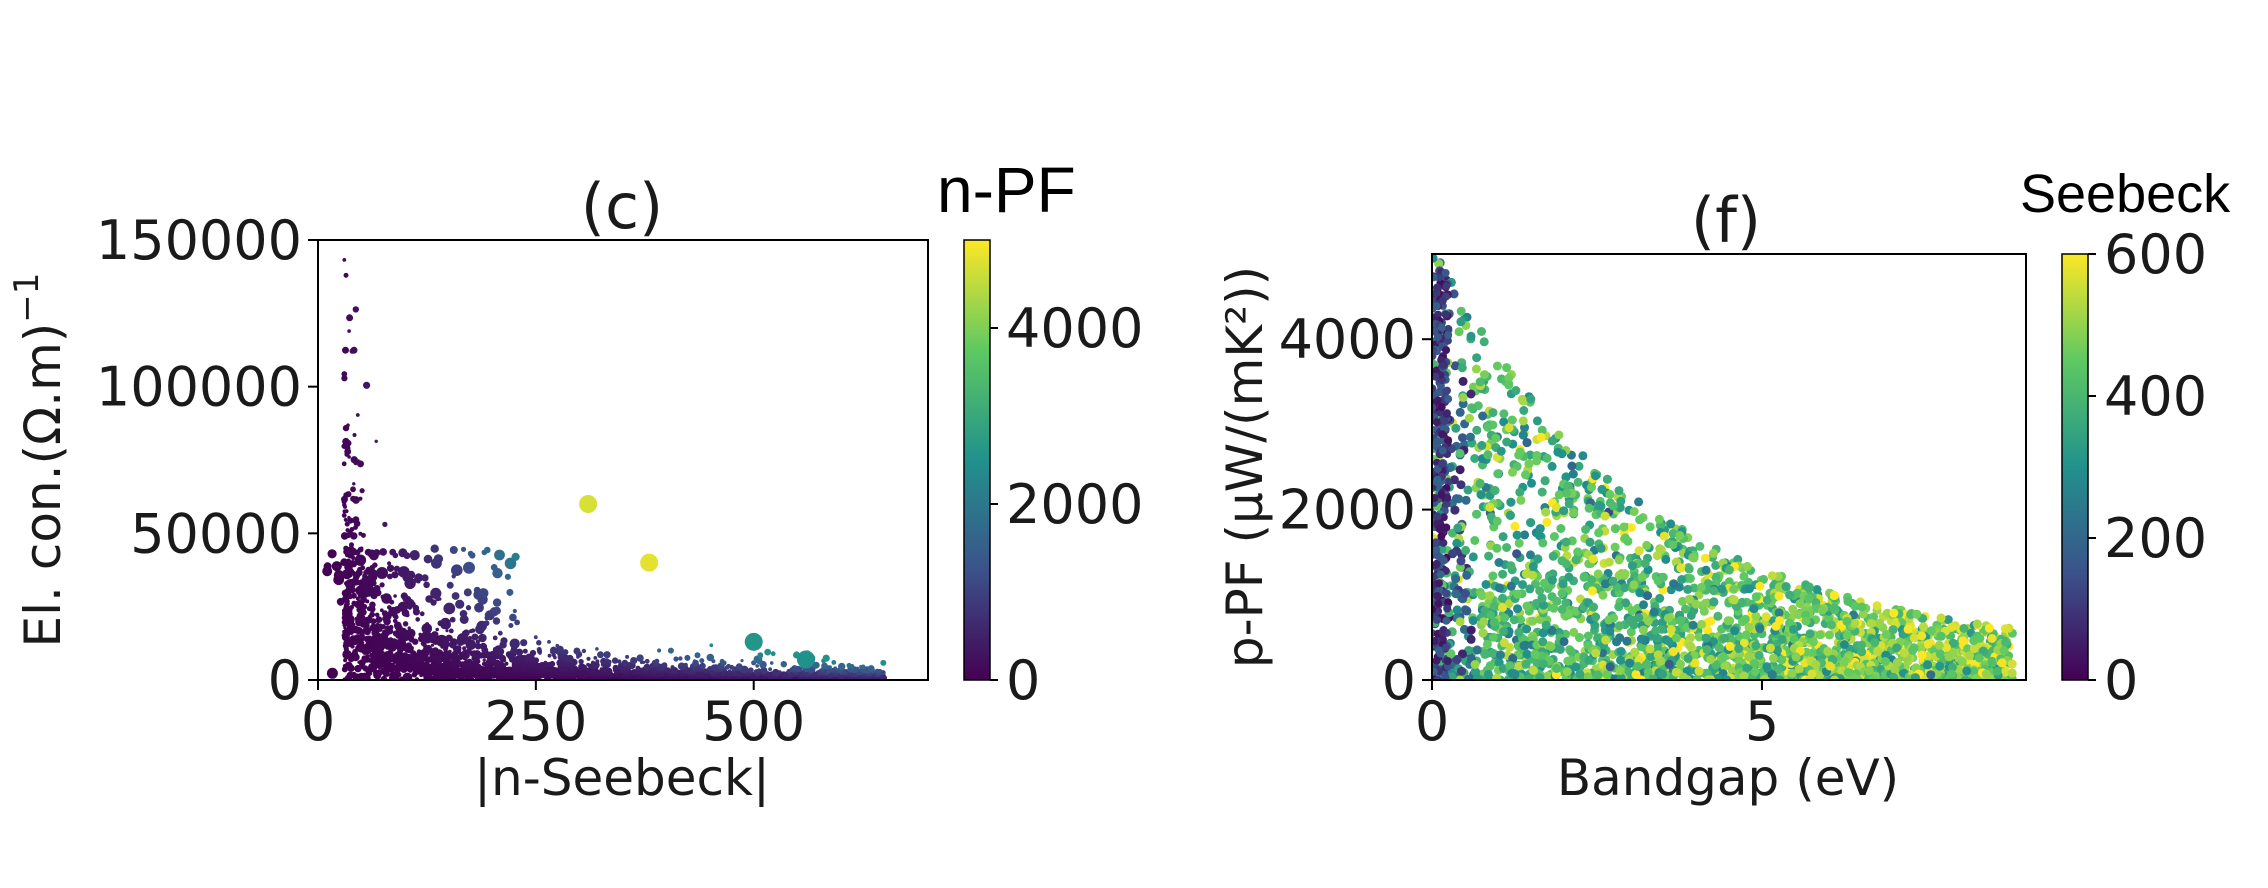 This screenshot has height=888, width=2268. What do you see at coordinates (285, 680) in the screenshot?
I see `y-tick-label: 0` at bounding box center [285, 680].